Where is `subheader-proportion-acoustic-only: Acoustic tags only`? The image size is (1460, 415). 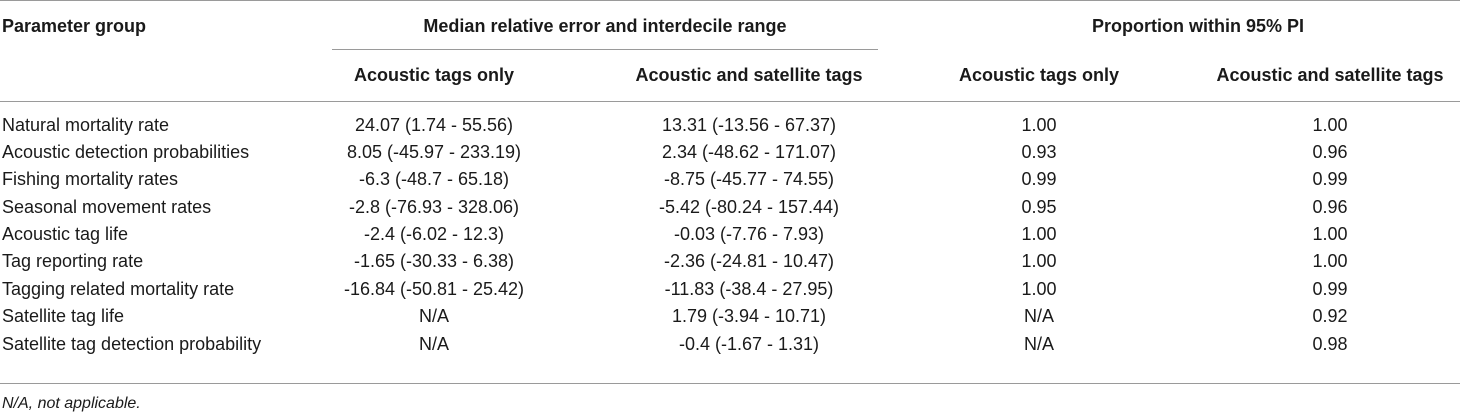 subheader-proportion-acoustic-only: Acoustic tags only is located at coordinates (1039, 75).